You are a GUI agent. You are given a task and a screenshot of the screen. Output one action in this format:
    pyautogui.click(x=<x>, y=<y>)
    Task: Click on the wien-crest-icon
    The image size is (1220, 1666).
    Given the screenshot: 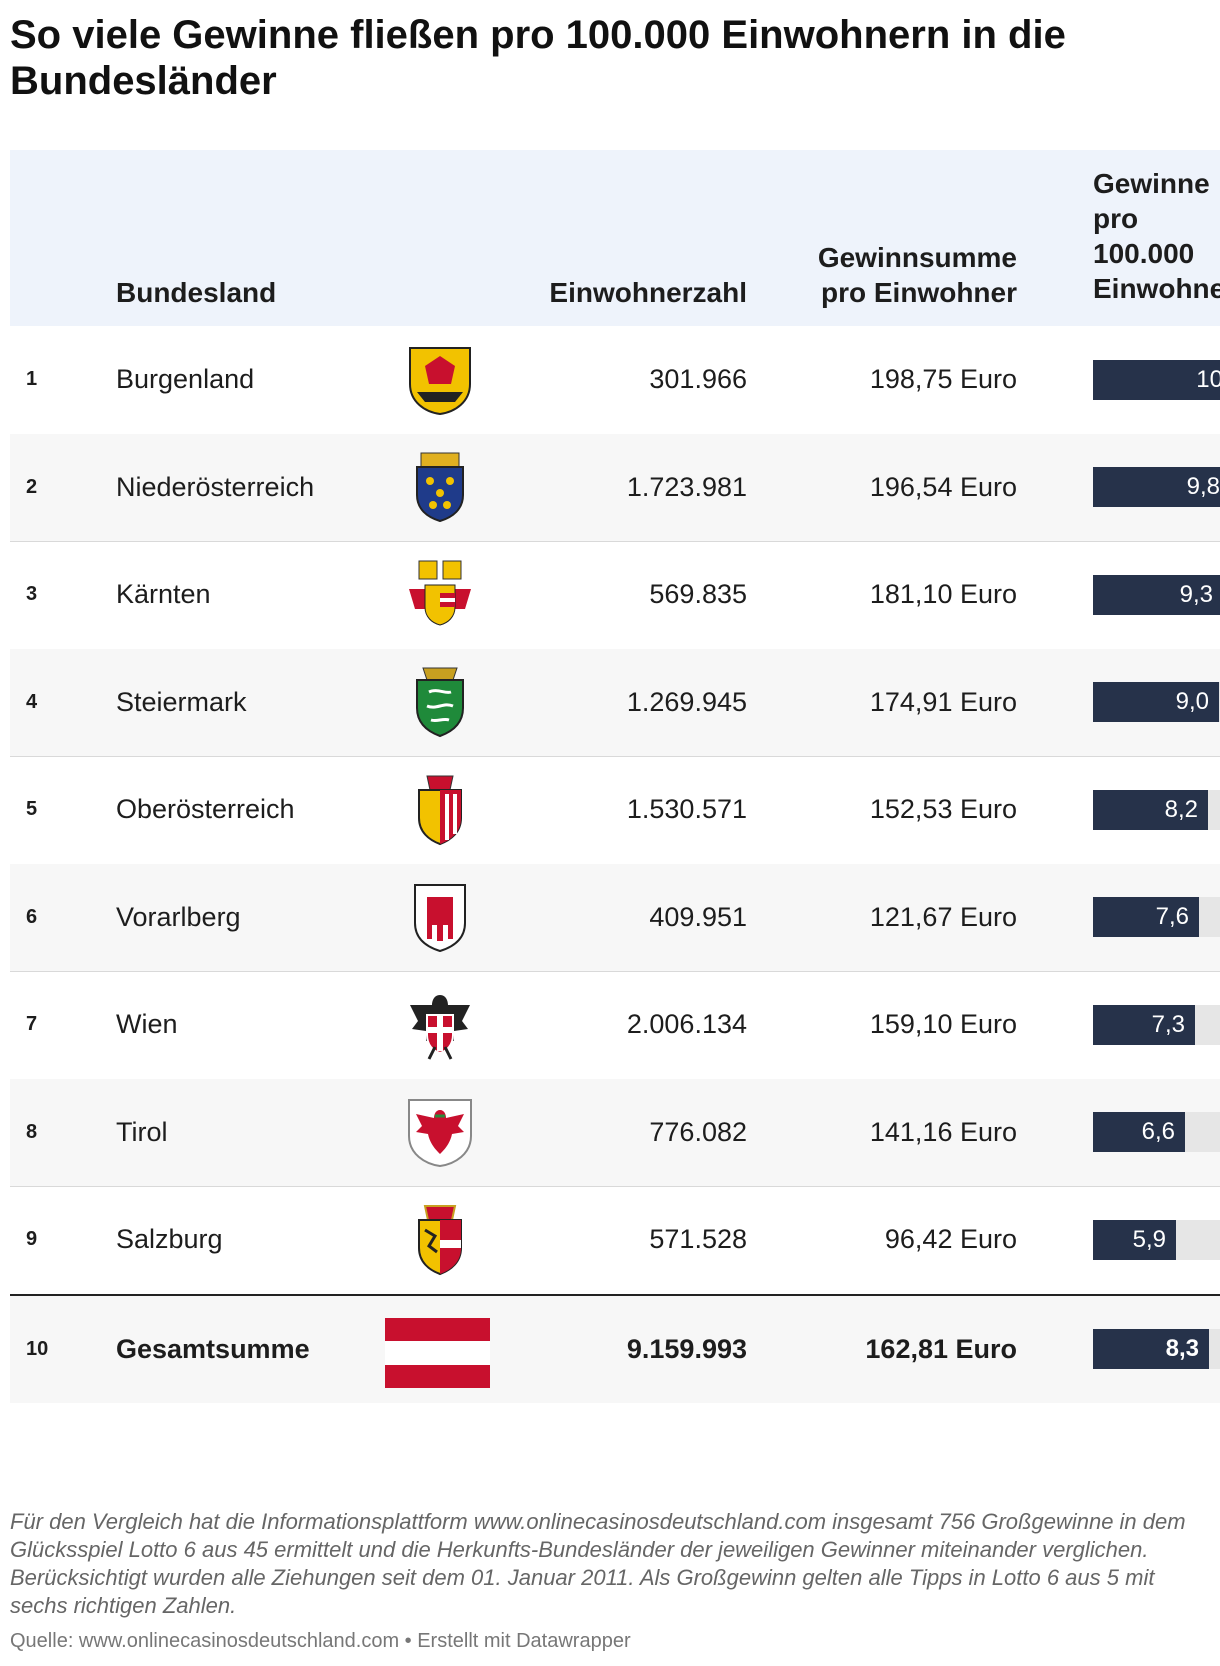 What is the action you would take?
    pyautogui.click(x=440, y=1025)
    